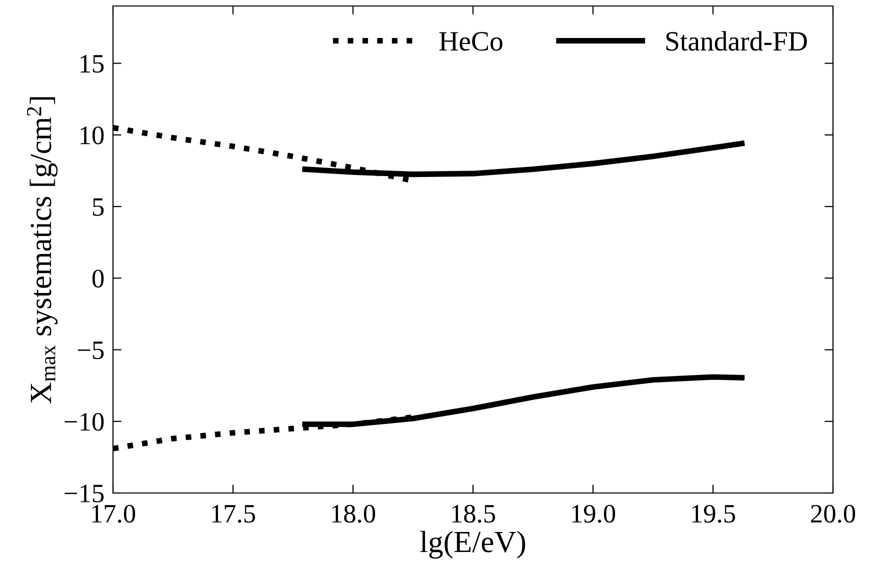 This screenshot has width=880, height=563. What do you see at coordinates (98, 207) in the screenshot?
I see `y-tick-label: 5` at bounding box center [98, 207].